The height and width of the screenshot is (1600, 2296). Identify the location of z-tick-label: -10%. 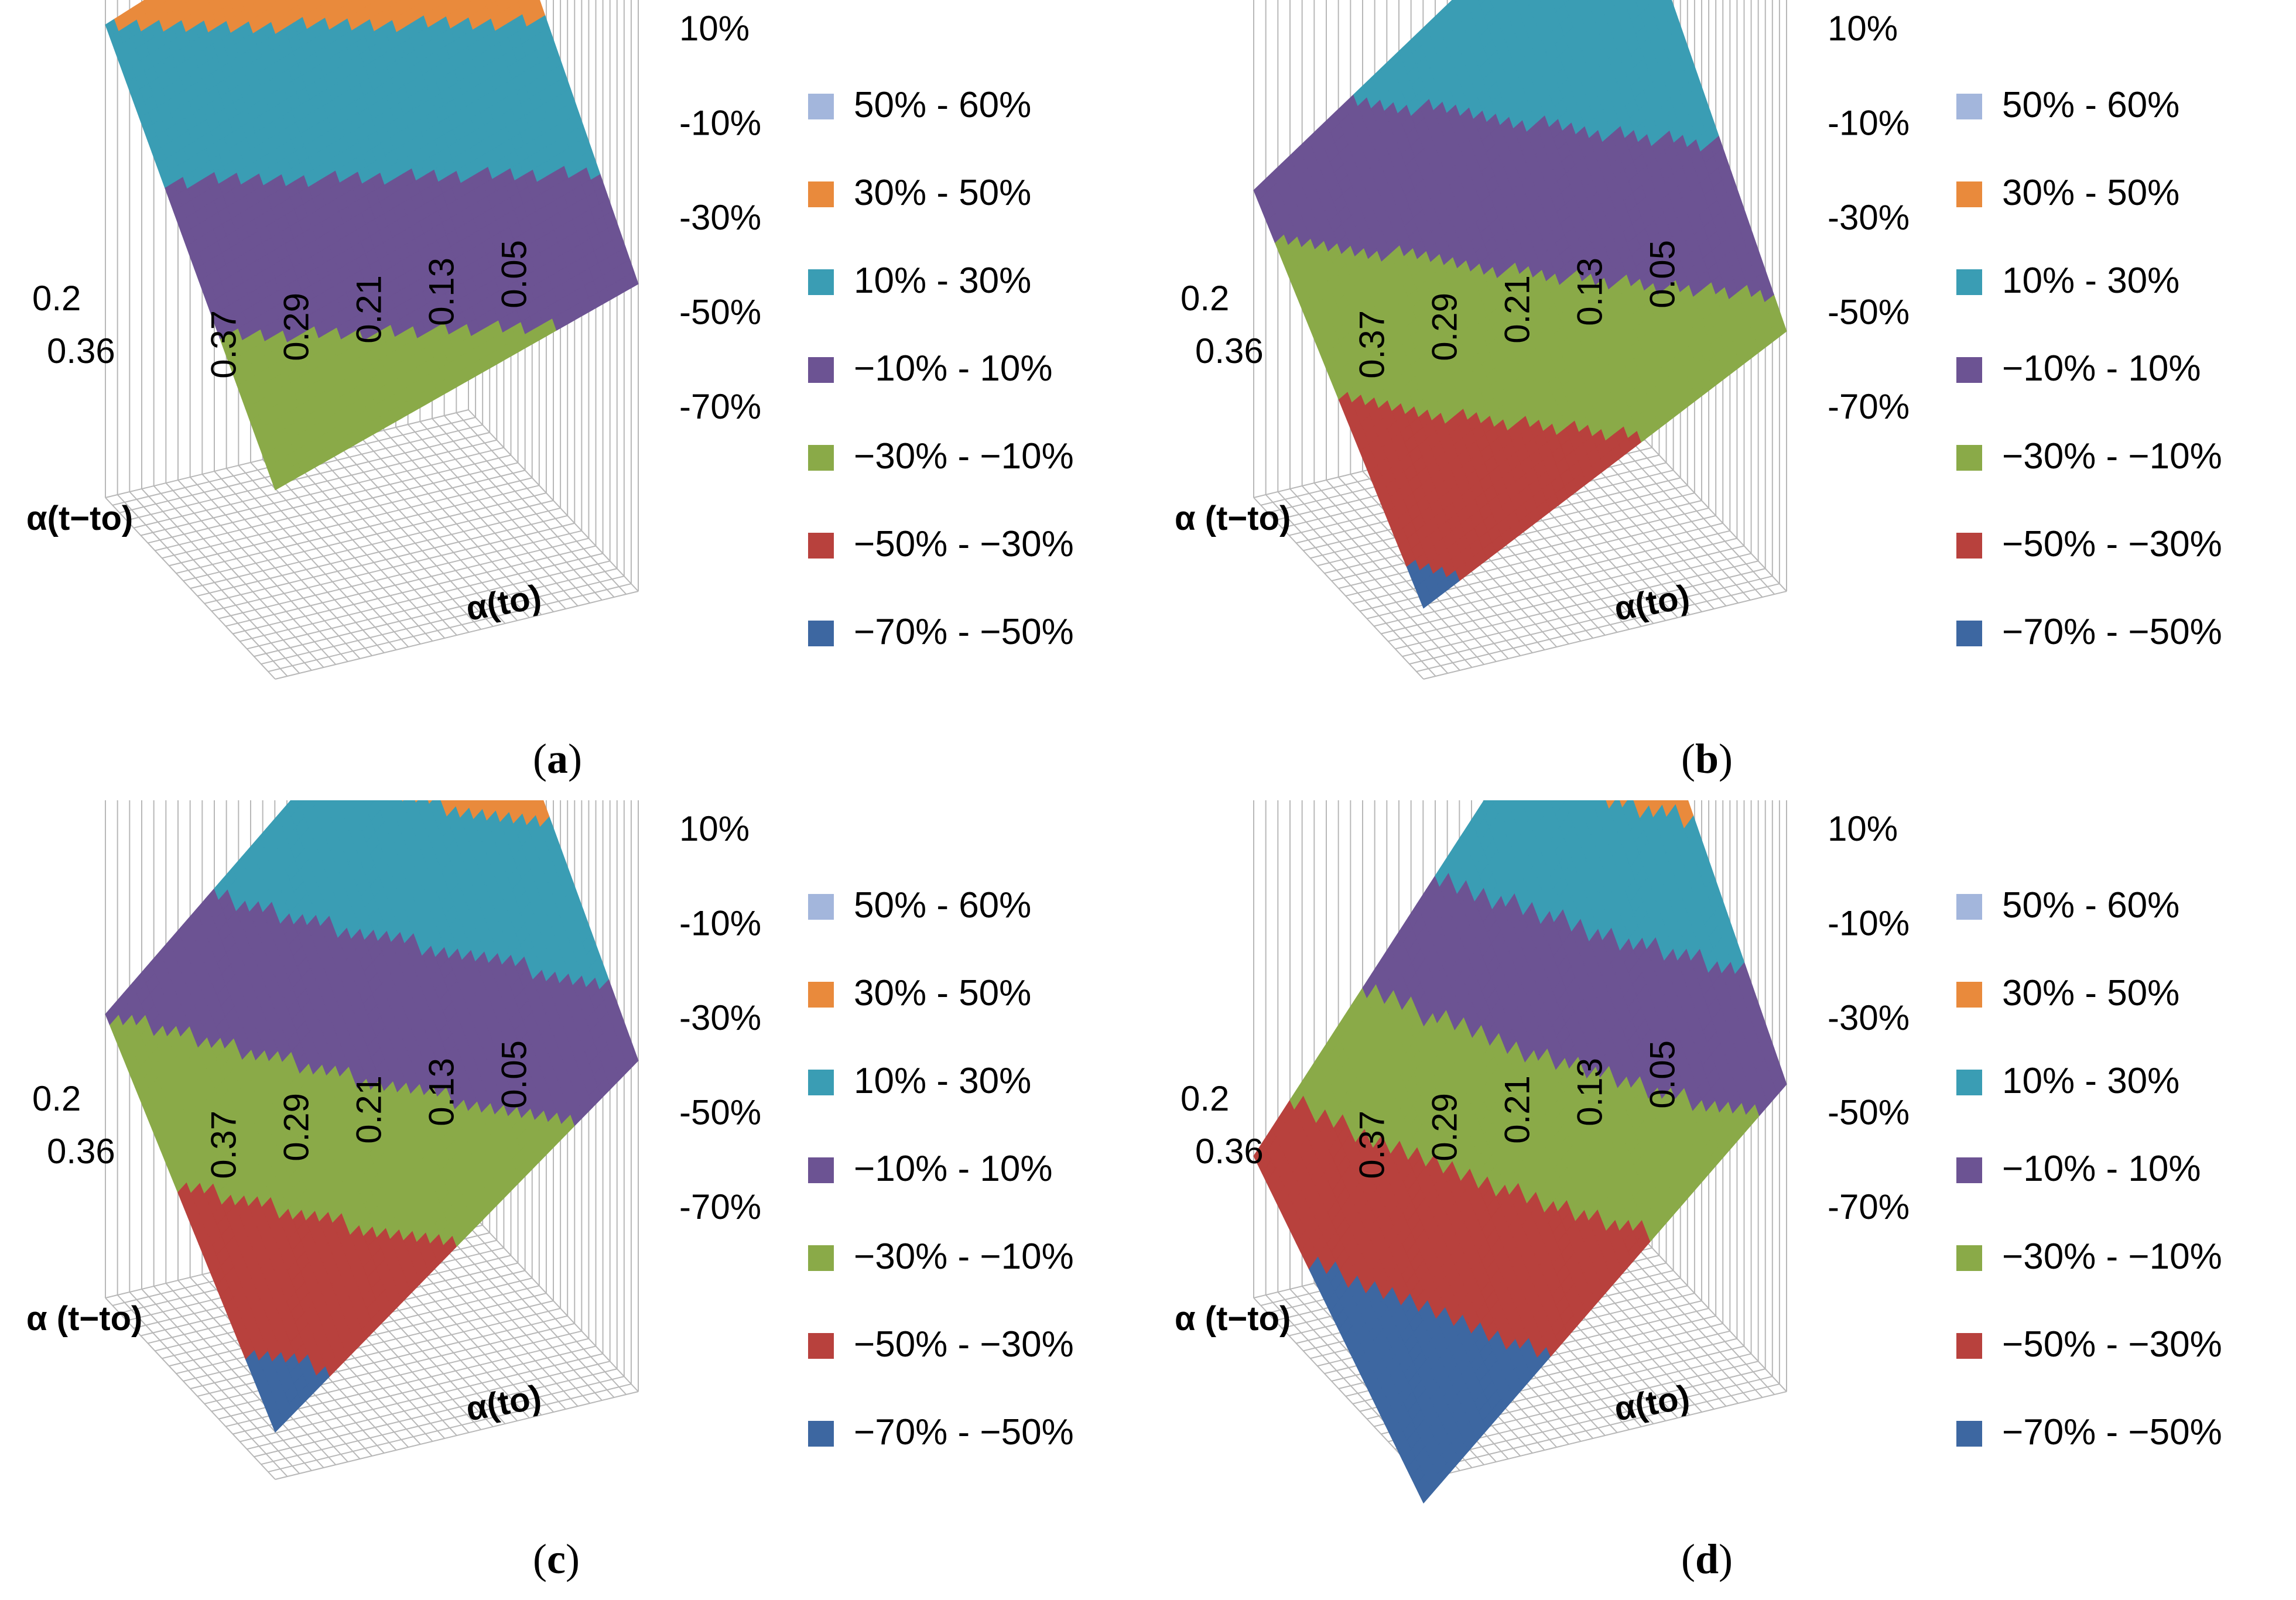
(720, 923).